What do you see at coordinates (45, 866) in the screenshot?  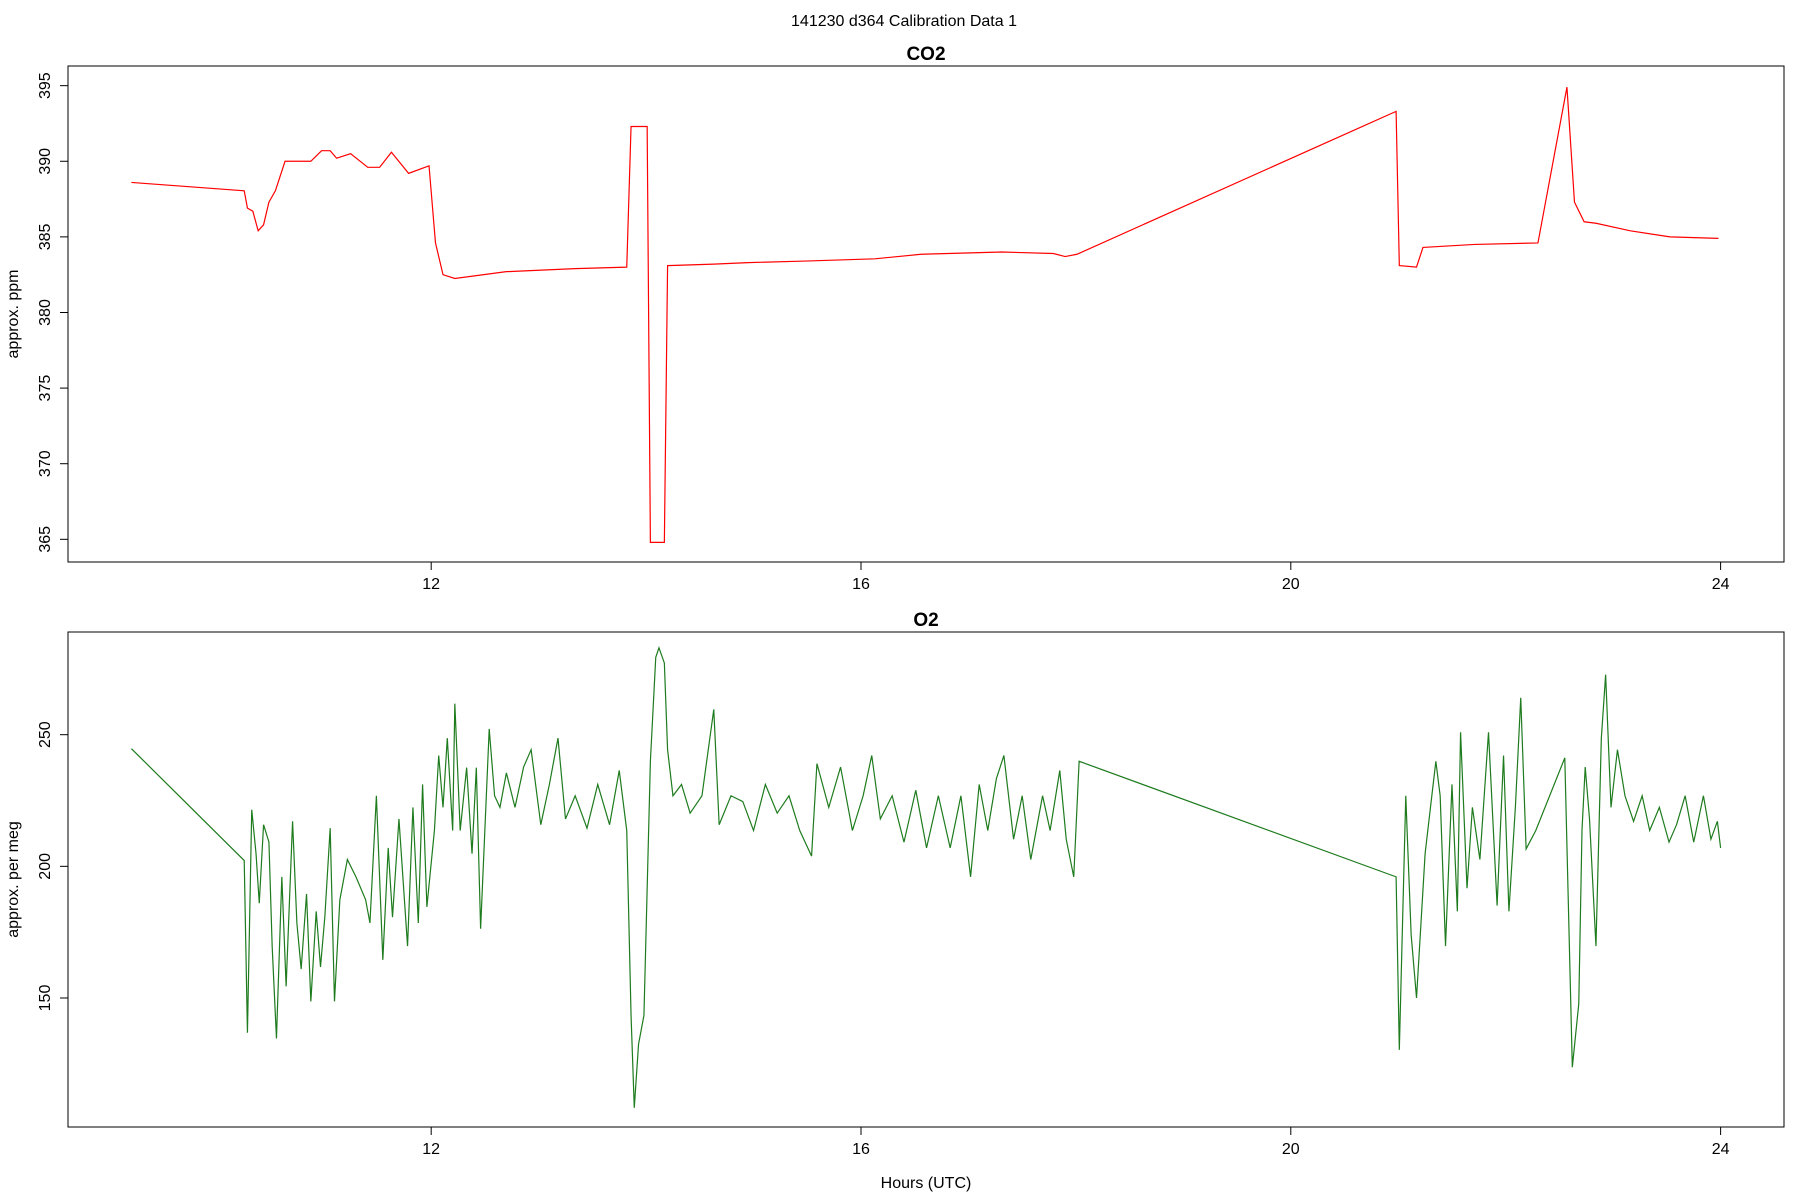 I see `y-tick-label: 200` at bounding box center [45, 866].